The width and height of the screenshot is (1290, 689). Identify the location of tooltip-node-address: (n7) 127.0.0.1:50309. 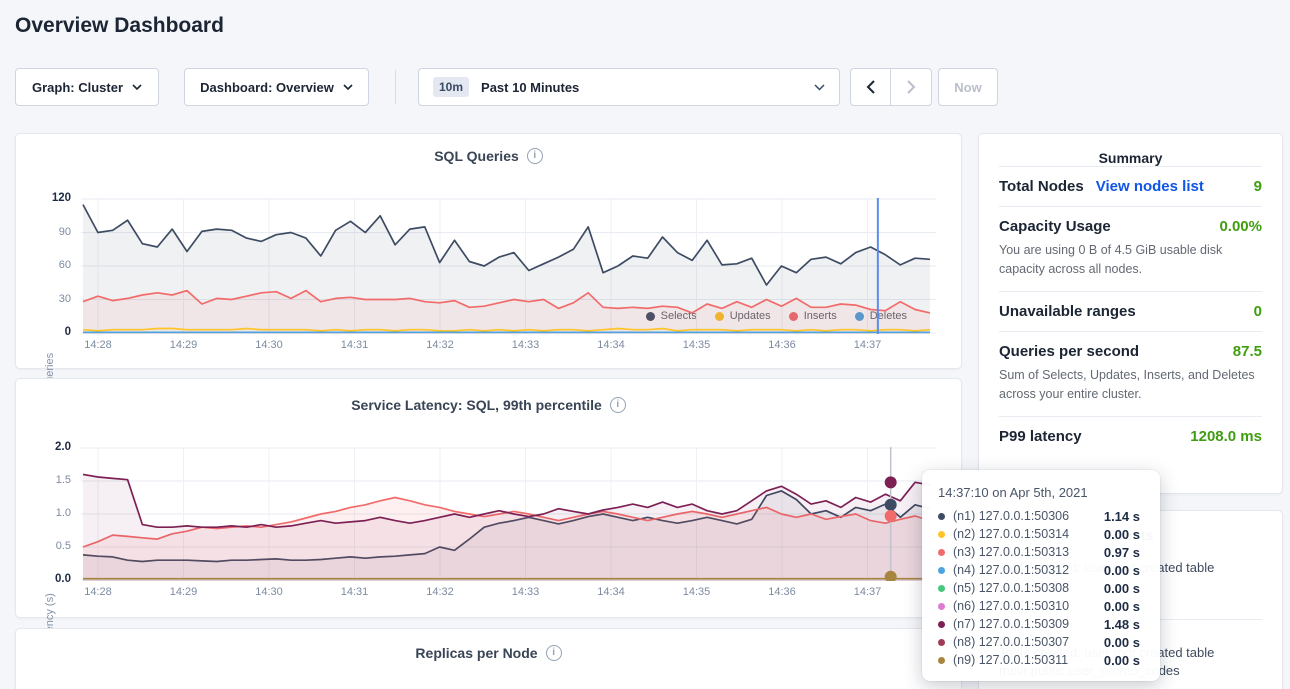
(1011, 624).